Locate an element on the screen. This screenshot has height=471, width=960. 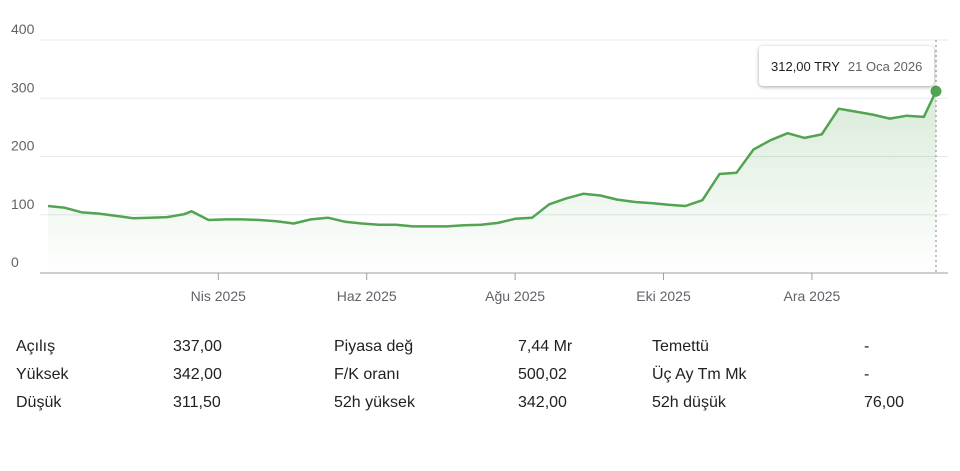
stat-label-high: Yüksek is located at coordinates (42, 374).